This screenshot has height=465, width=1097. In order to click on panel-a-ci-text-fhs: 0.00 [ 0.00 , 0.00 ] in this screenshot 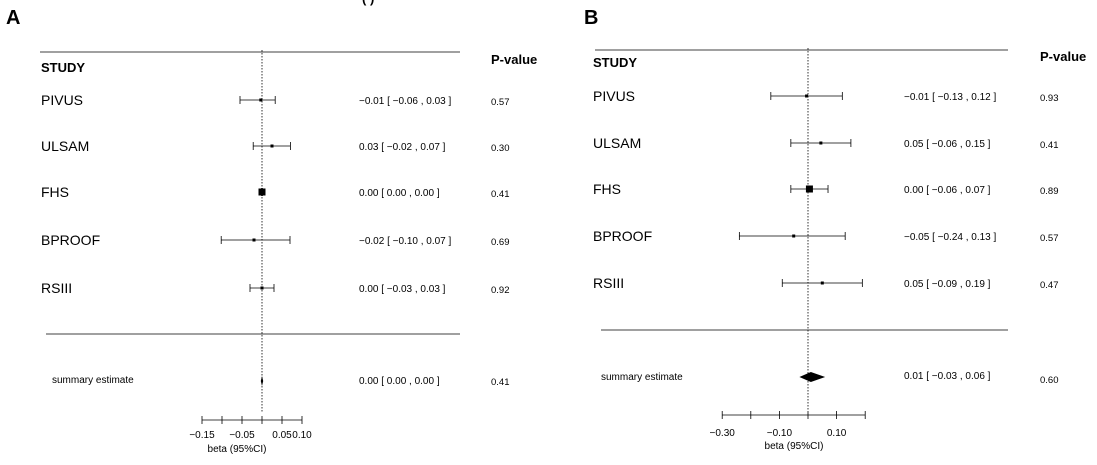, I will do `click(399, 193)`.